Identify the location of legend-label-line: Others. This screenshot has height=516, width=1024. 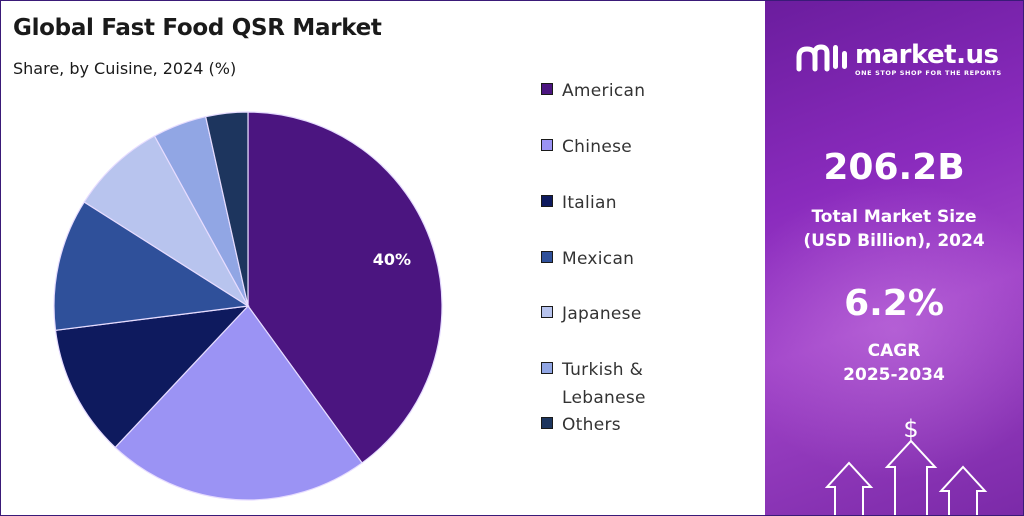
(591, 425).